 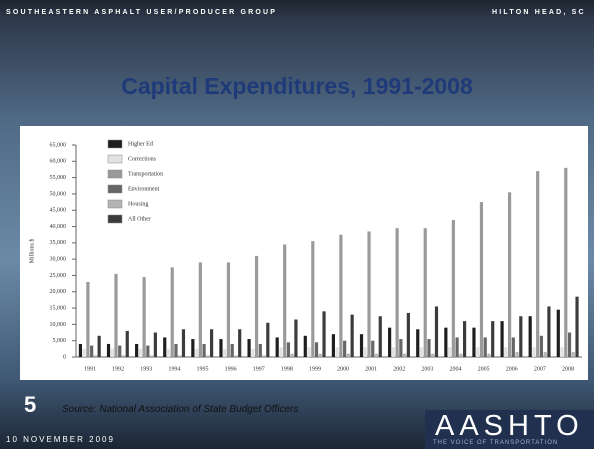 What do you see at coordinates (146, 369) in the screenshot?
I see `x-tick-label: 1993` at bounding box center [146, 369].